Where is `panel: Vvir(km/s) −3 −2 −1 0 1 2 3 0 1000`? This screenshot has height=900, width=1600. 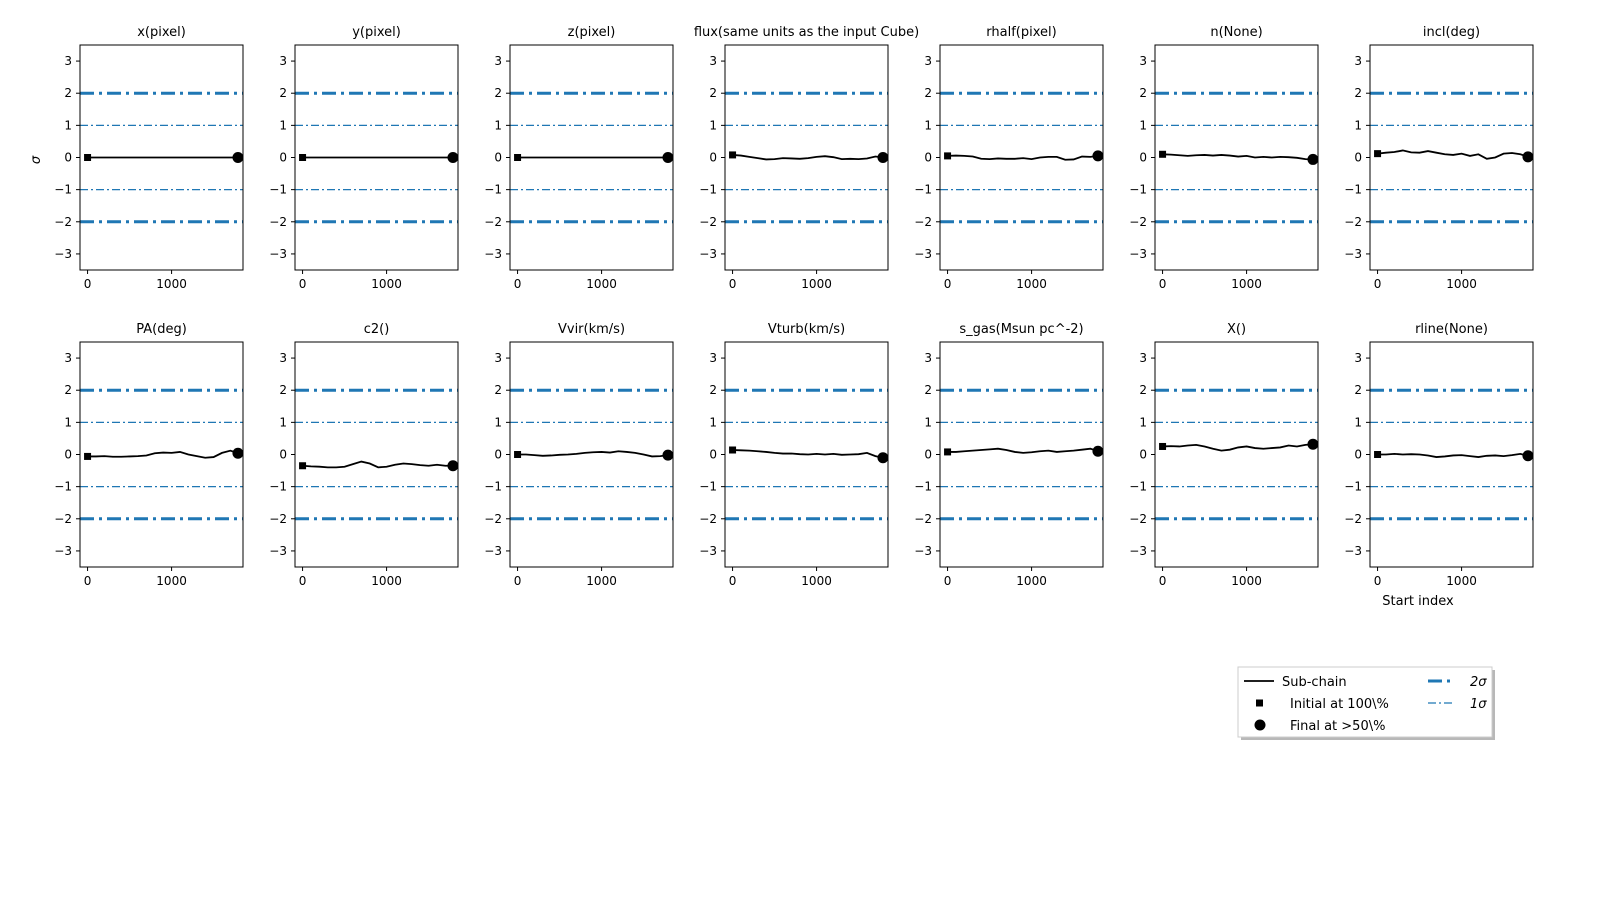
panel: Vvir(km/s) −3 −2 −1 0 1 2 3 0 1000 is located at coordinates (579, 455).